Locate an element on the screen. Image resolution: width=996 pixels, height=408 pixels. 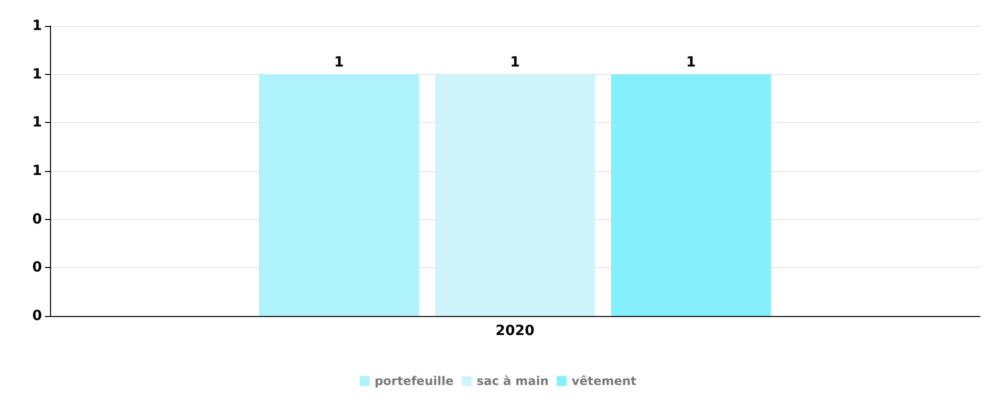
legend-label: vêtement is located at coordinates (604, 381).